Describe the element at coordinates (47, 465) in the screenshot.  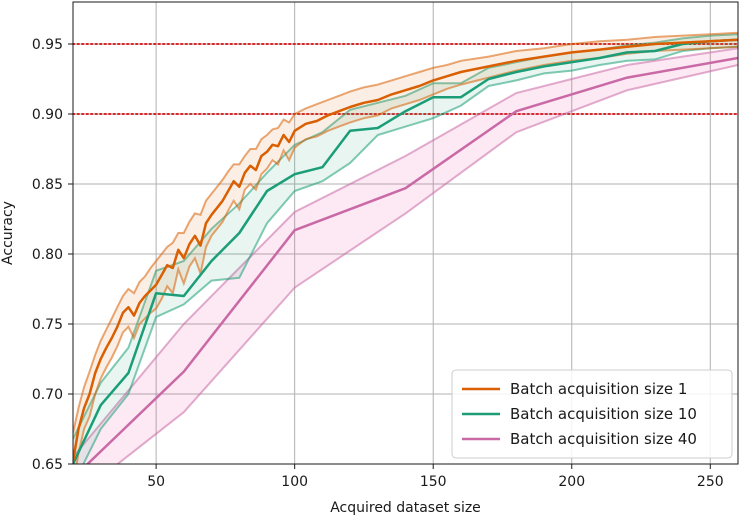
I see `y-tick-label: 0.65` at that location.